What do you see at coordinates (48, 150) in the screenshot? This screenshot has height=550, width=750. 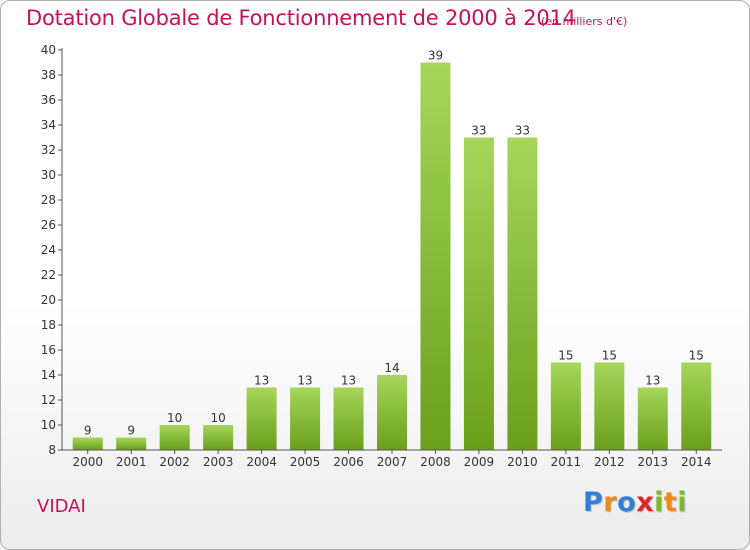 I see `y-tick-label: 32` at bounding box center [48, 150].